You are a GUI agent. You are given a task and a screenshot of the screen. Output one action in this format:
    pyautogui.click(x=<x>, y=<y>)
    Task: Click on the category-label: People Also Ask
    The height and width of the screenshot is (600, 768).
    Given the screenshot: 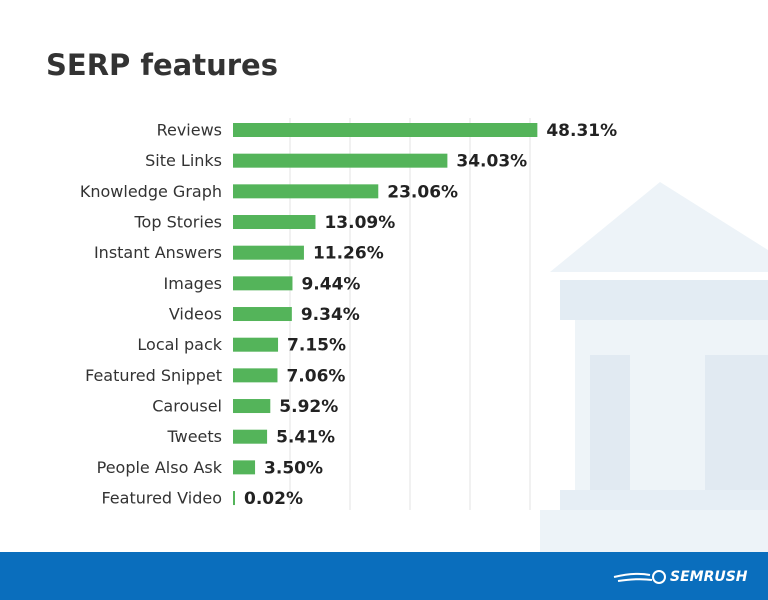 What is the action you would take?
    pyautogui.click(x=160, y=467)
    